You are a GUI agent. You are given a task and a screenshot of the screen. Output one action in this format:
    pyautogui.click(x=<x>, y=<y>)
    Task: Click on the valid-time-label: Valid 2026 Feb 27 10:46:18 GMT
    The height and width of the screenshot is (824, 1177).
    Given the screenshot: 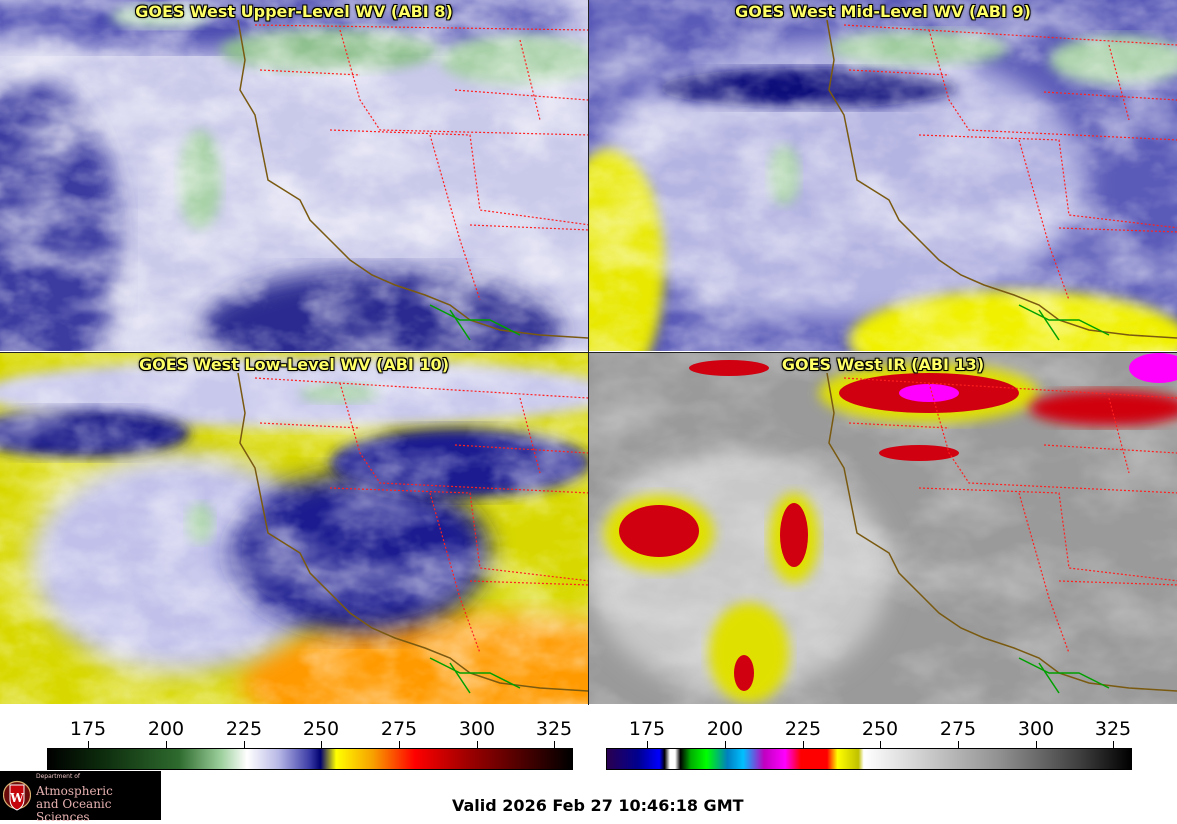 What is the action you would take?
    pyautogui.click(x=598, y=805)
    